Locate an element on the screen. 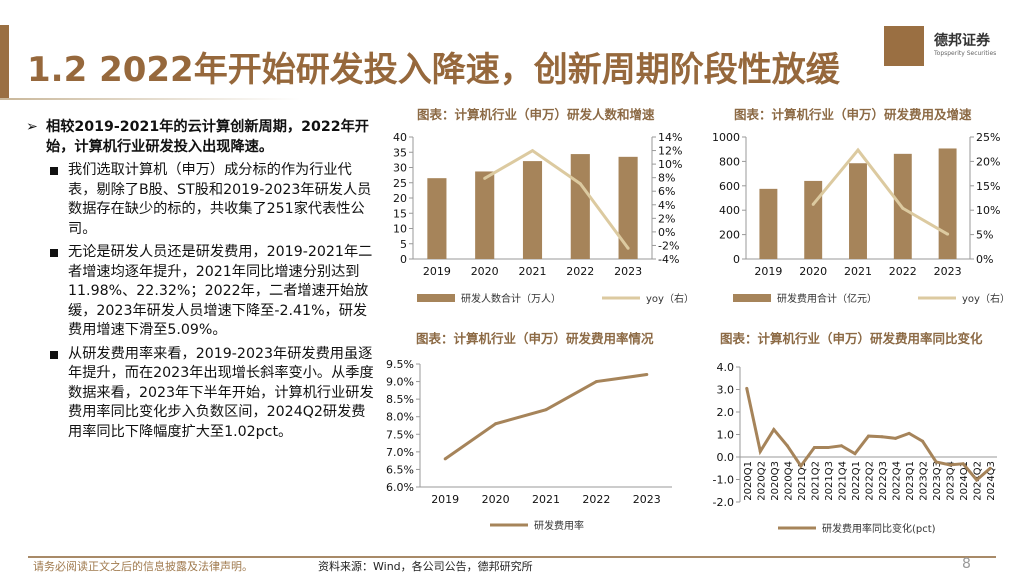 This screenshot has width=1024, height=576. x-tick-label: 2023Q1 is located at coordinates (910, 481).